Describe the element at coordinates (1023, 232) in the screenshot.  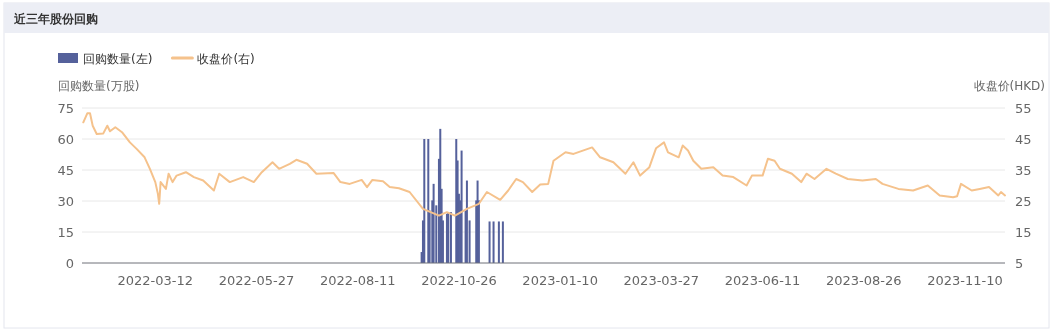
I see `y2-tick-label: 15` at that location.